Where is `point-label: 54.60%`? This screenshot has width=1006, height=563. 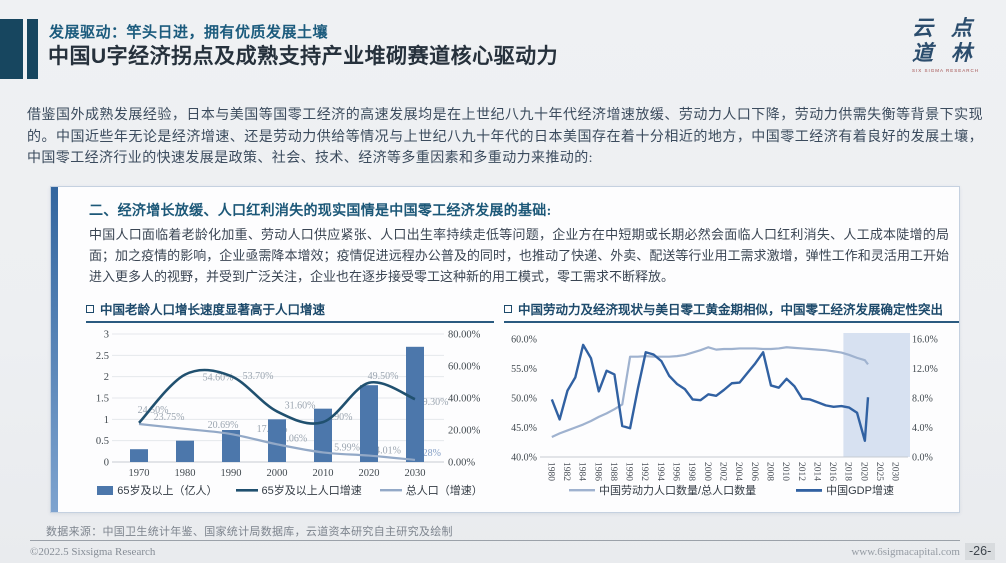
point-label: 54.60% is located at coordinates (218, 378).